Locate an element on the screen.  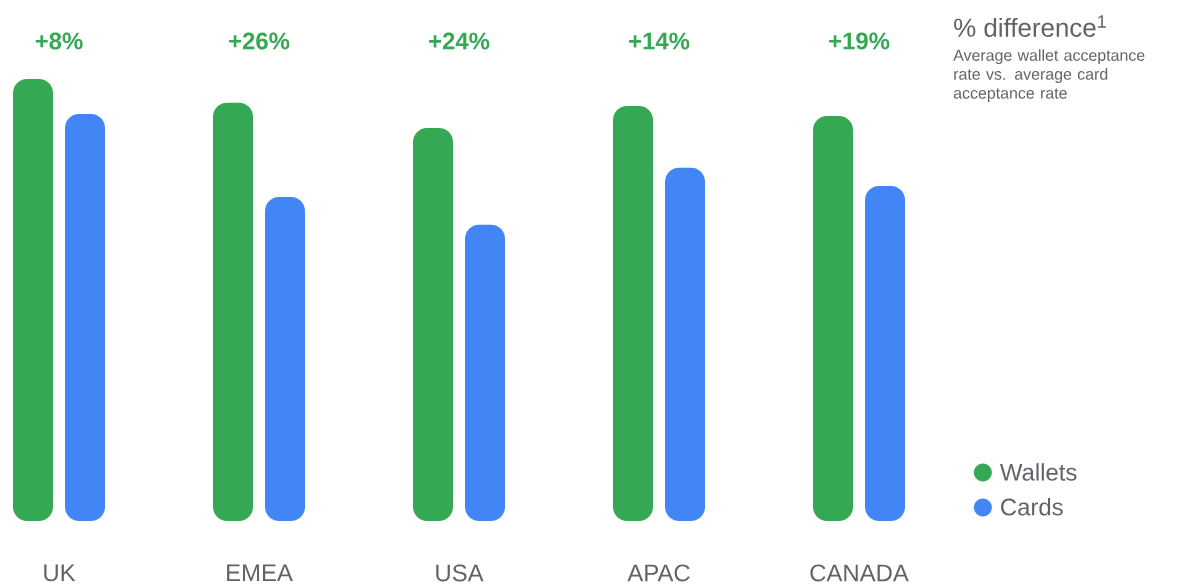
text: +19% is located at coordinates (859, 41).